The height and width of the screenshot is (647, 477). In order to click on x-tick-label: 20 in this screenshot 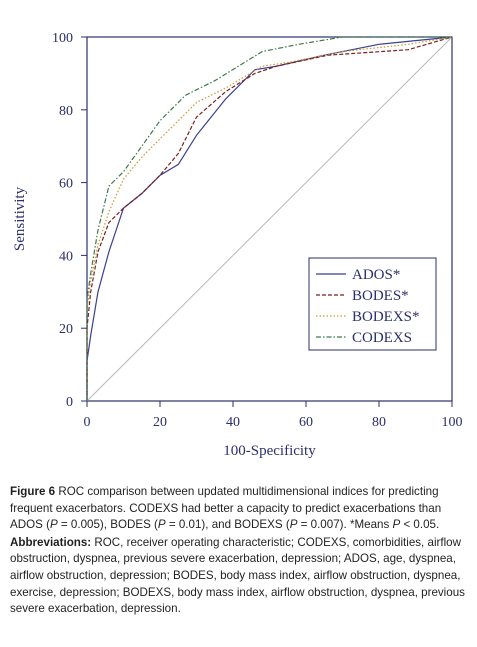, I will do `click(160, 422)`.